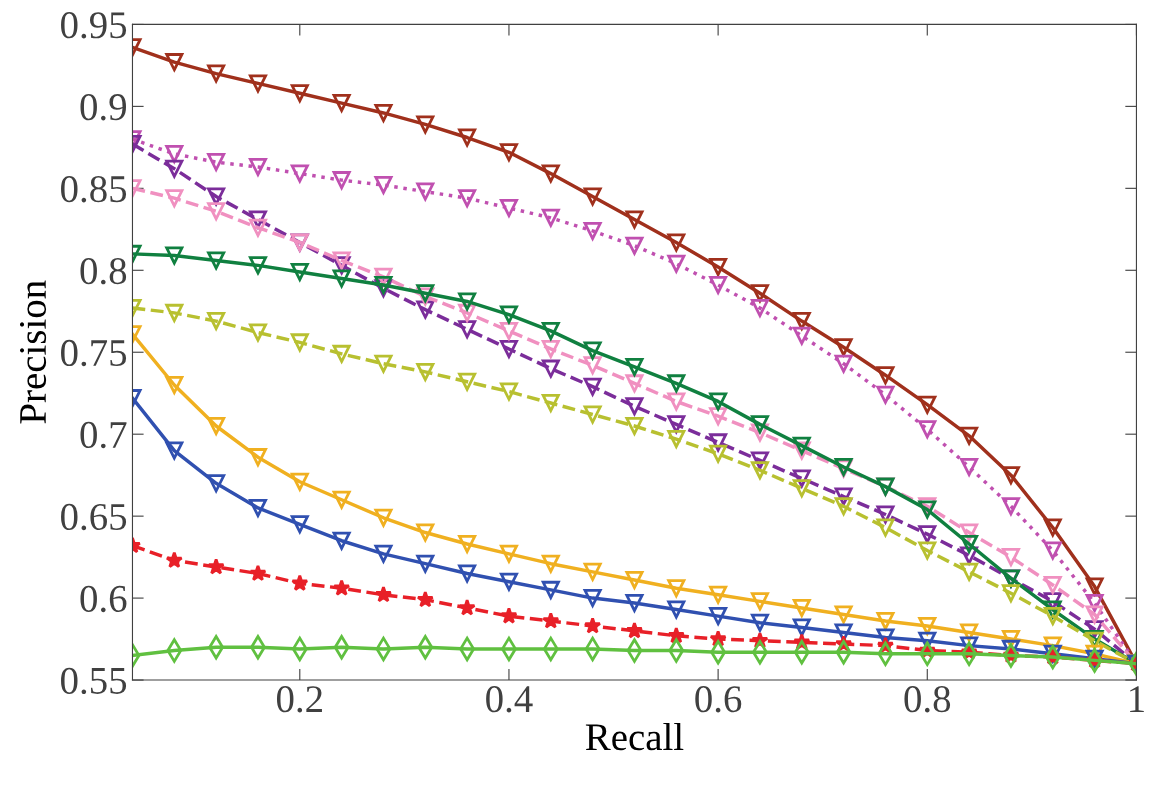 This screenshot has height=788, width=1162. What do you see at coordinates (103, 435) in the screenshot?
I see `y-tick-label: 0.7` at bounding box center [103, 435].